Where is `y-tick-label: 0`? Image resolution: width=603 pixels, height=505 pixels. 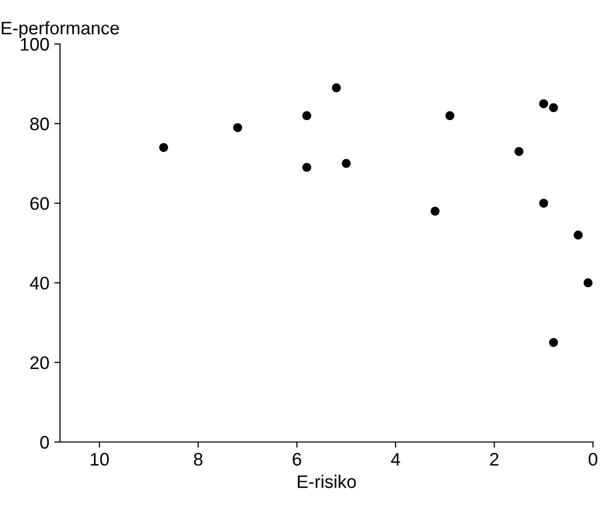
y-tick-label: 0 is located at coordinates (44, 442).